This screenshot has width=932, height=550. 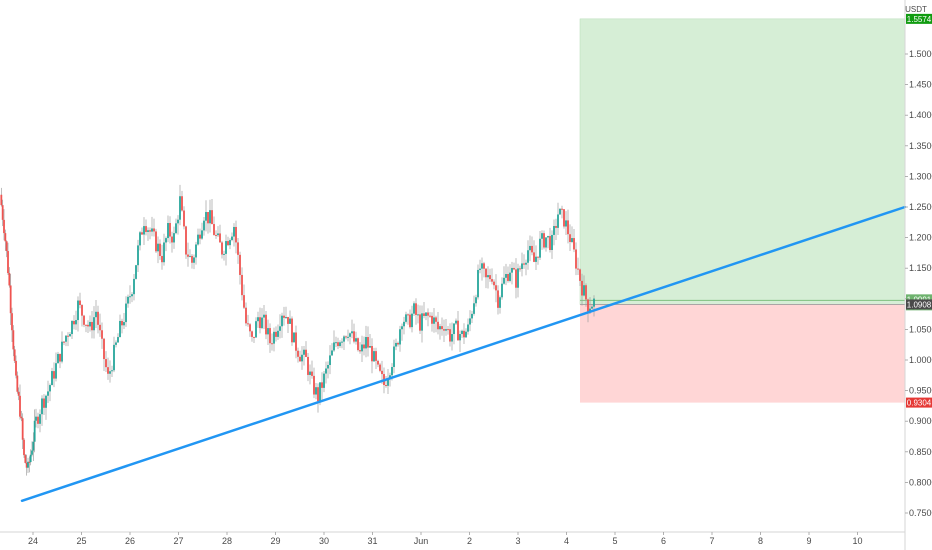 I want to click on y-tick-label: 1.5000, so click(x=920, y=54).